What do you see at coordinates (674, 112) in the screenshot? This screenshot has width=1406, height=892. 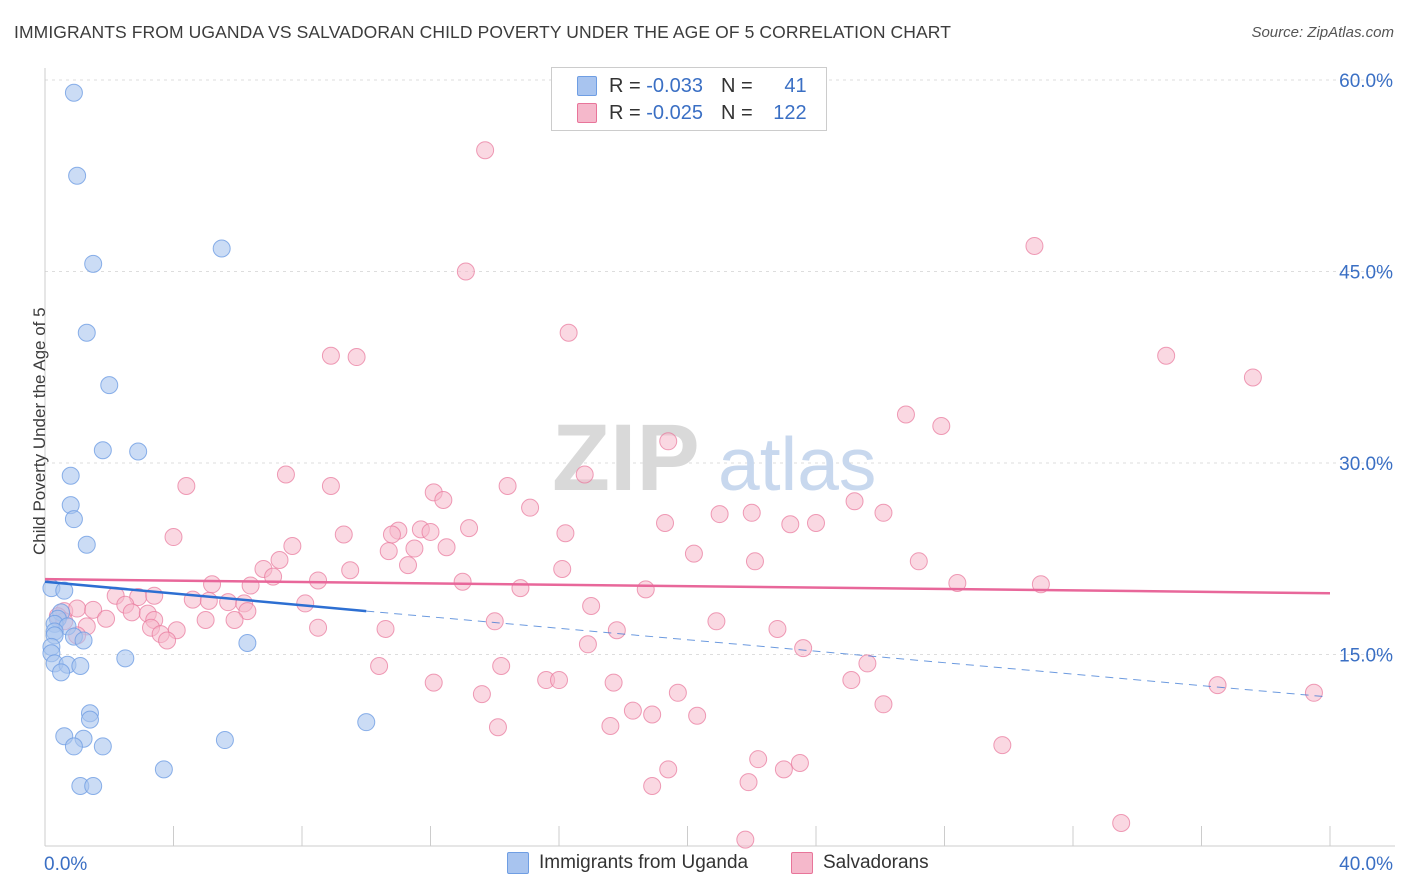 I see `legend-r-value: -0.025` at bounding box center [674, 112].